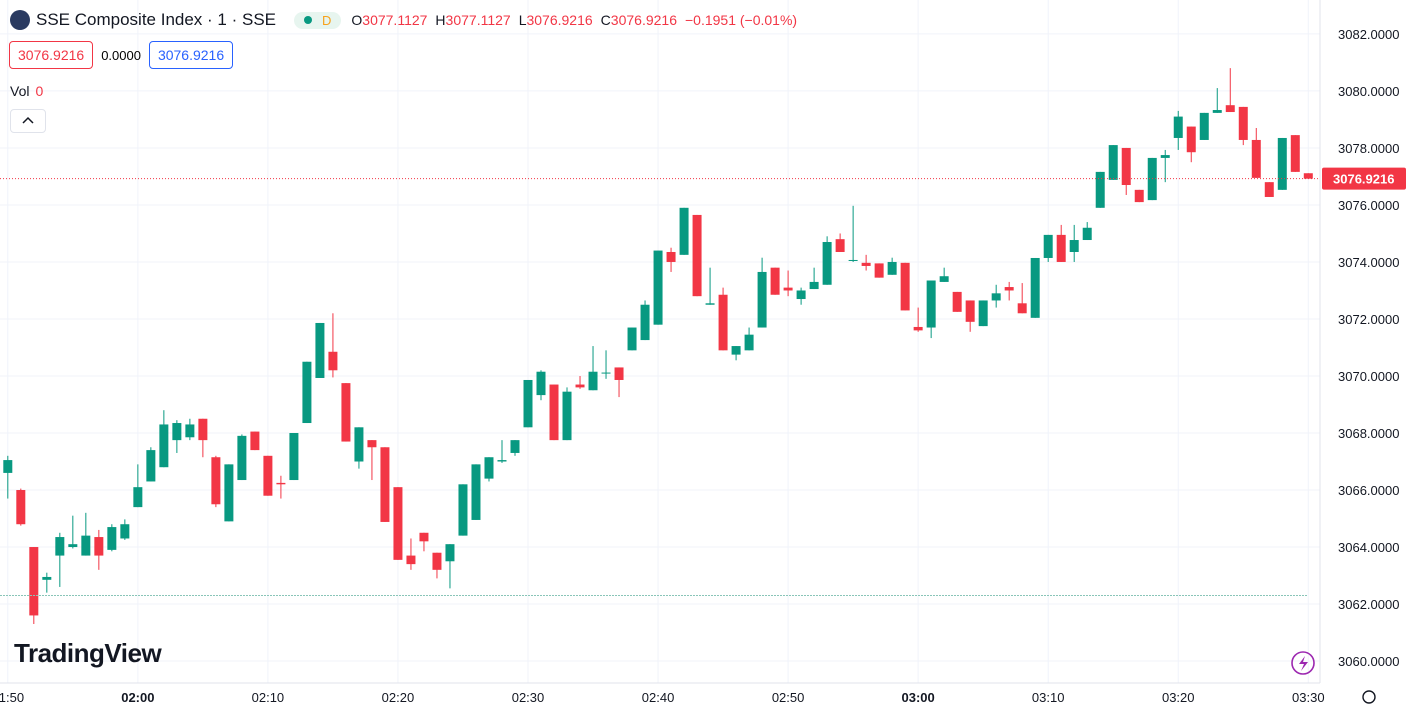  What do you see at coordinates (39, 91) in the screenshot?
I see `vol-value: 0` at bounding box center [39, 91].